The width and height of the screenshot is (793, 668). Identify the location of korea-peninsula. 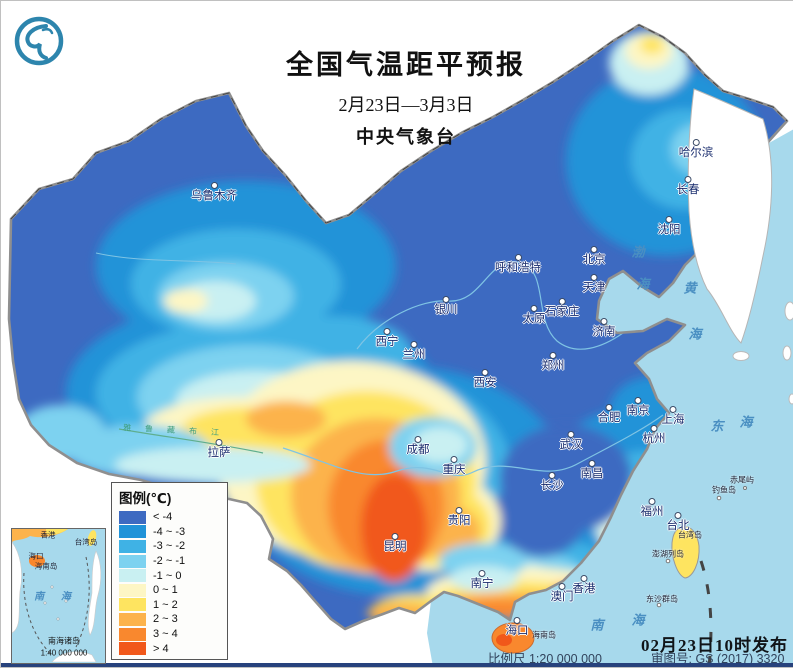
(730, 216).